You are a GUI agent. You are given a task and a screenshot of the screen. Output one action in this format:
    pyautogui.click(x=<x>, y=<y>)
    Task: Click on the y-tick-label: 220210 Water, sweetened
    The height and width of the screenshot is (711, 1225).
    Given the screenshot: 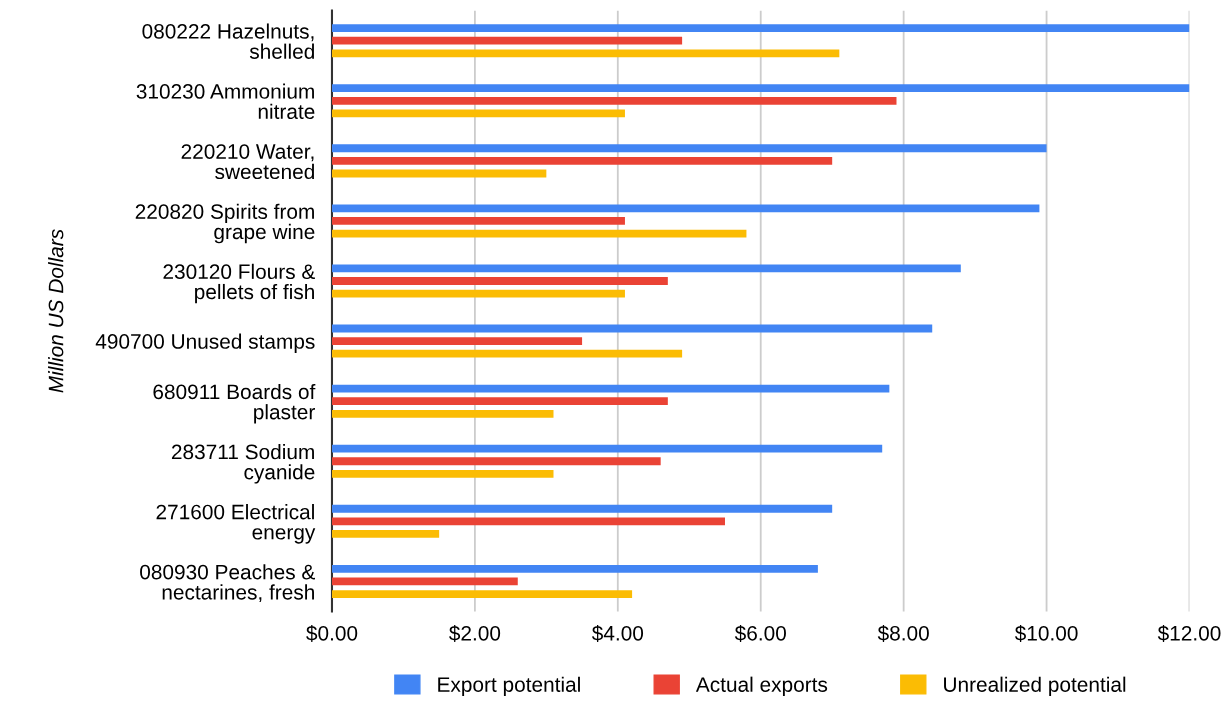 What is the action you would take?
    pyautogui.click(x=247, y=162)
    